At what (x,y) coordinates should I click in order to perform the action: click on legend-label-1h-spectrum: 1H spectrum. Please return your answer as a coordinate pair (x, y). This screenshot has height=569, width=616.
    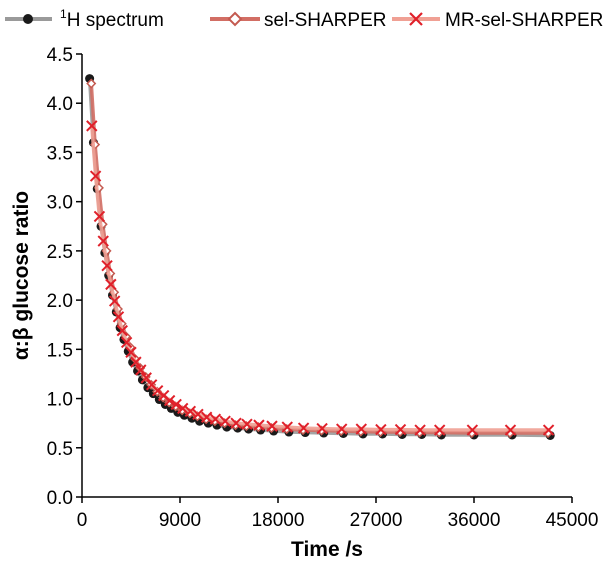
    Looking at the image, I should click on (112, 19).